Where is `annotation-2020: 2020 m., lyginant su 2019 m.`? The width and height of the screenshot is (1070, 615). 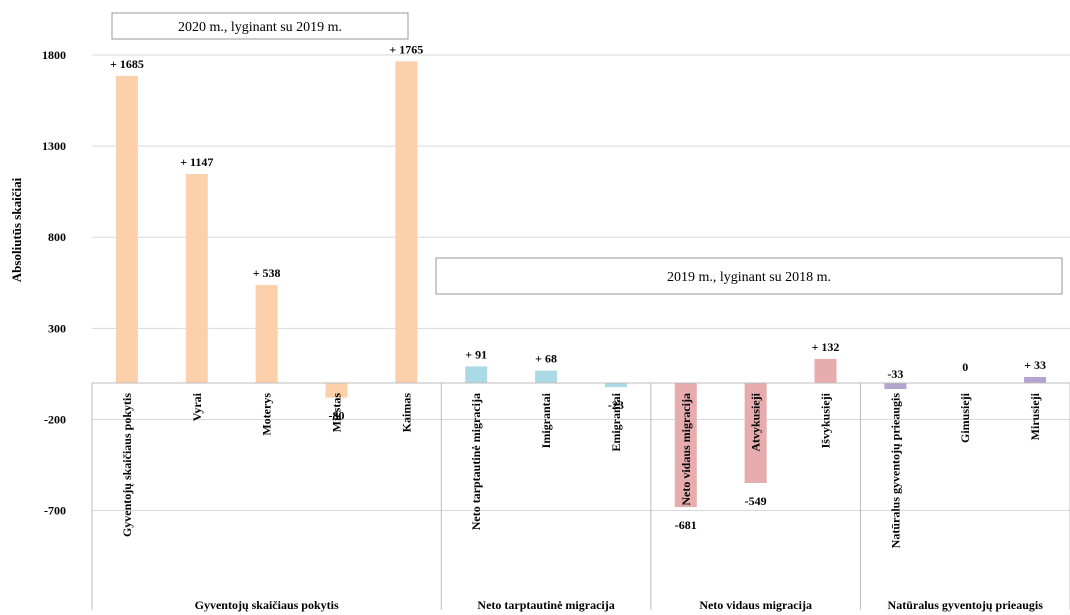
annotation-2020: 2020 m., lyginant su 2019 m. is located at coordinates (260, 26).